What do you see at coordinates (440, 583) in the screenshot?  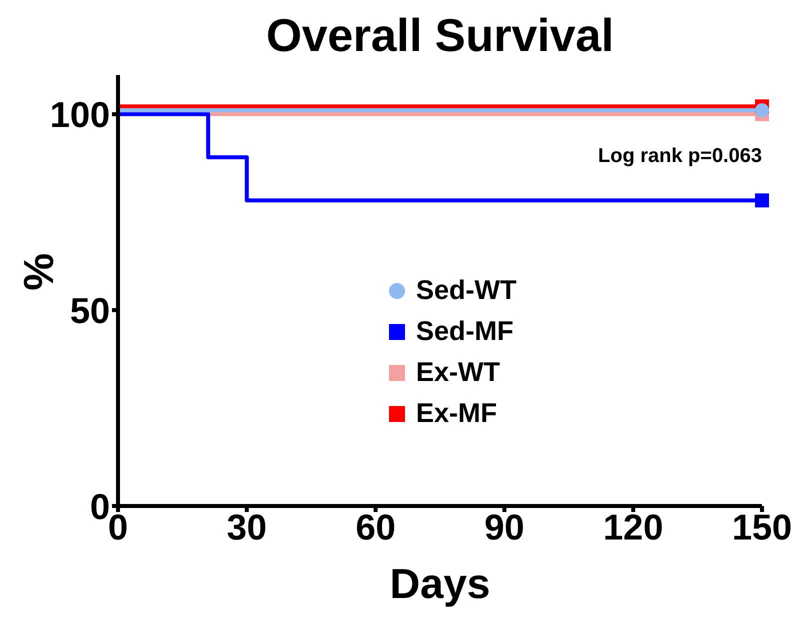 I see `x-axis-title: Days` at bounding box center [440, 583].